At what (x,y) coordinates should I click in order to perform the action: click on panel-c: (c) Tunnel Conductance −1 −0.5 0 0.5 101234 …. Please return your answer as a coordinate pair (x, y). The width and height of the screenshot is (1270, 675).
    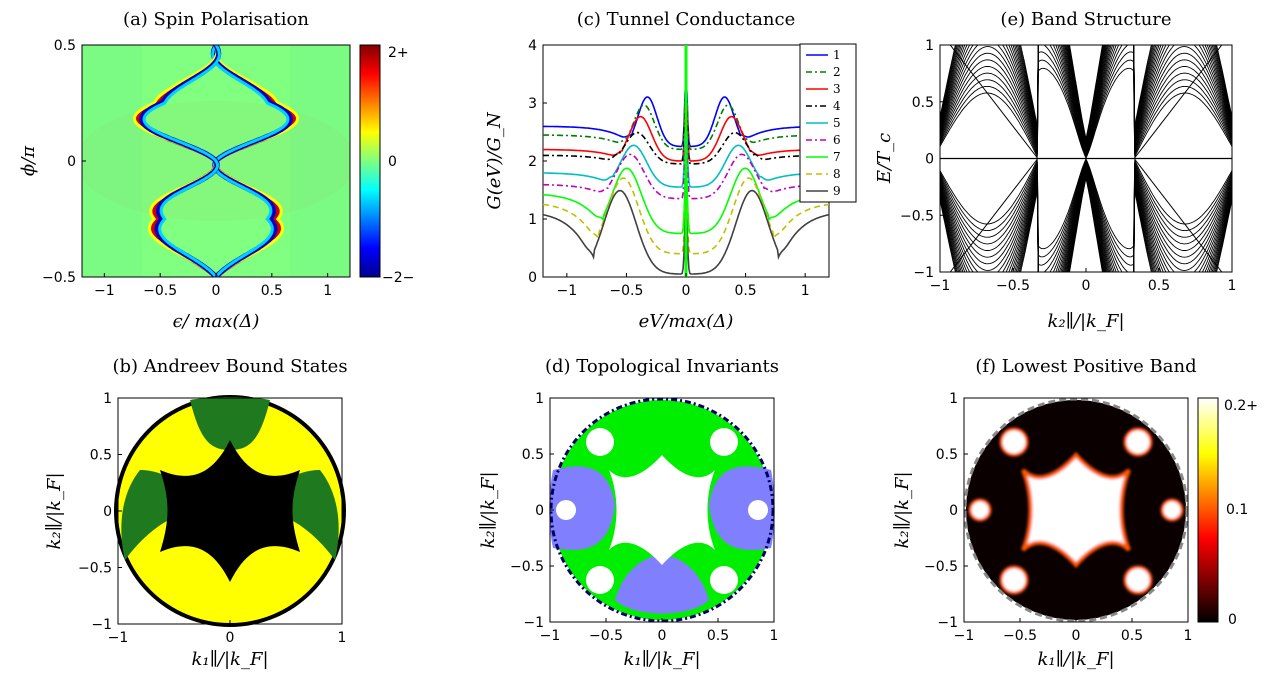
    Looking at the image, I should click on (670, 170).